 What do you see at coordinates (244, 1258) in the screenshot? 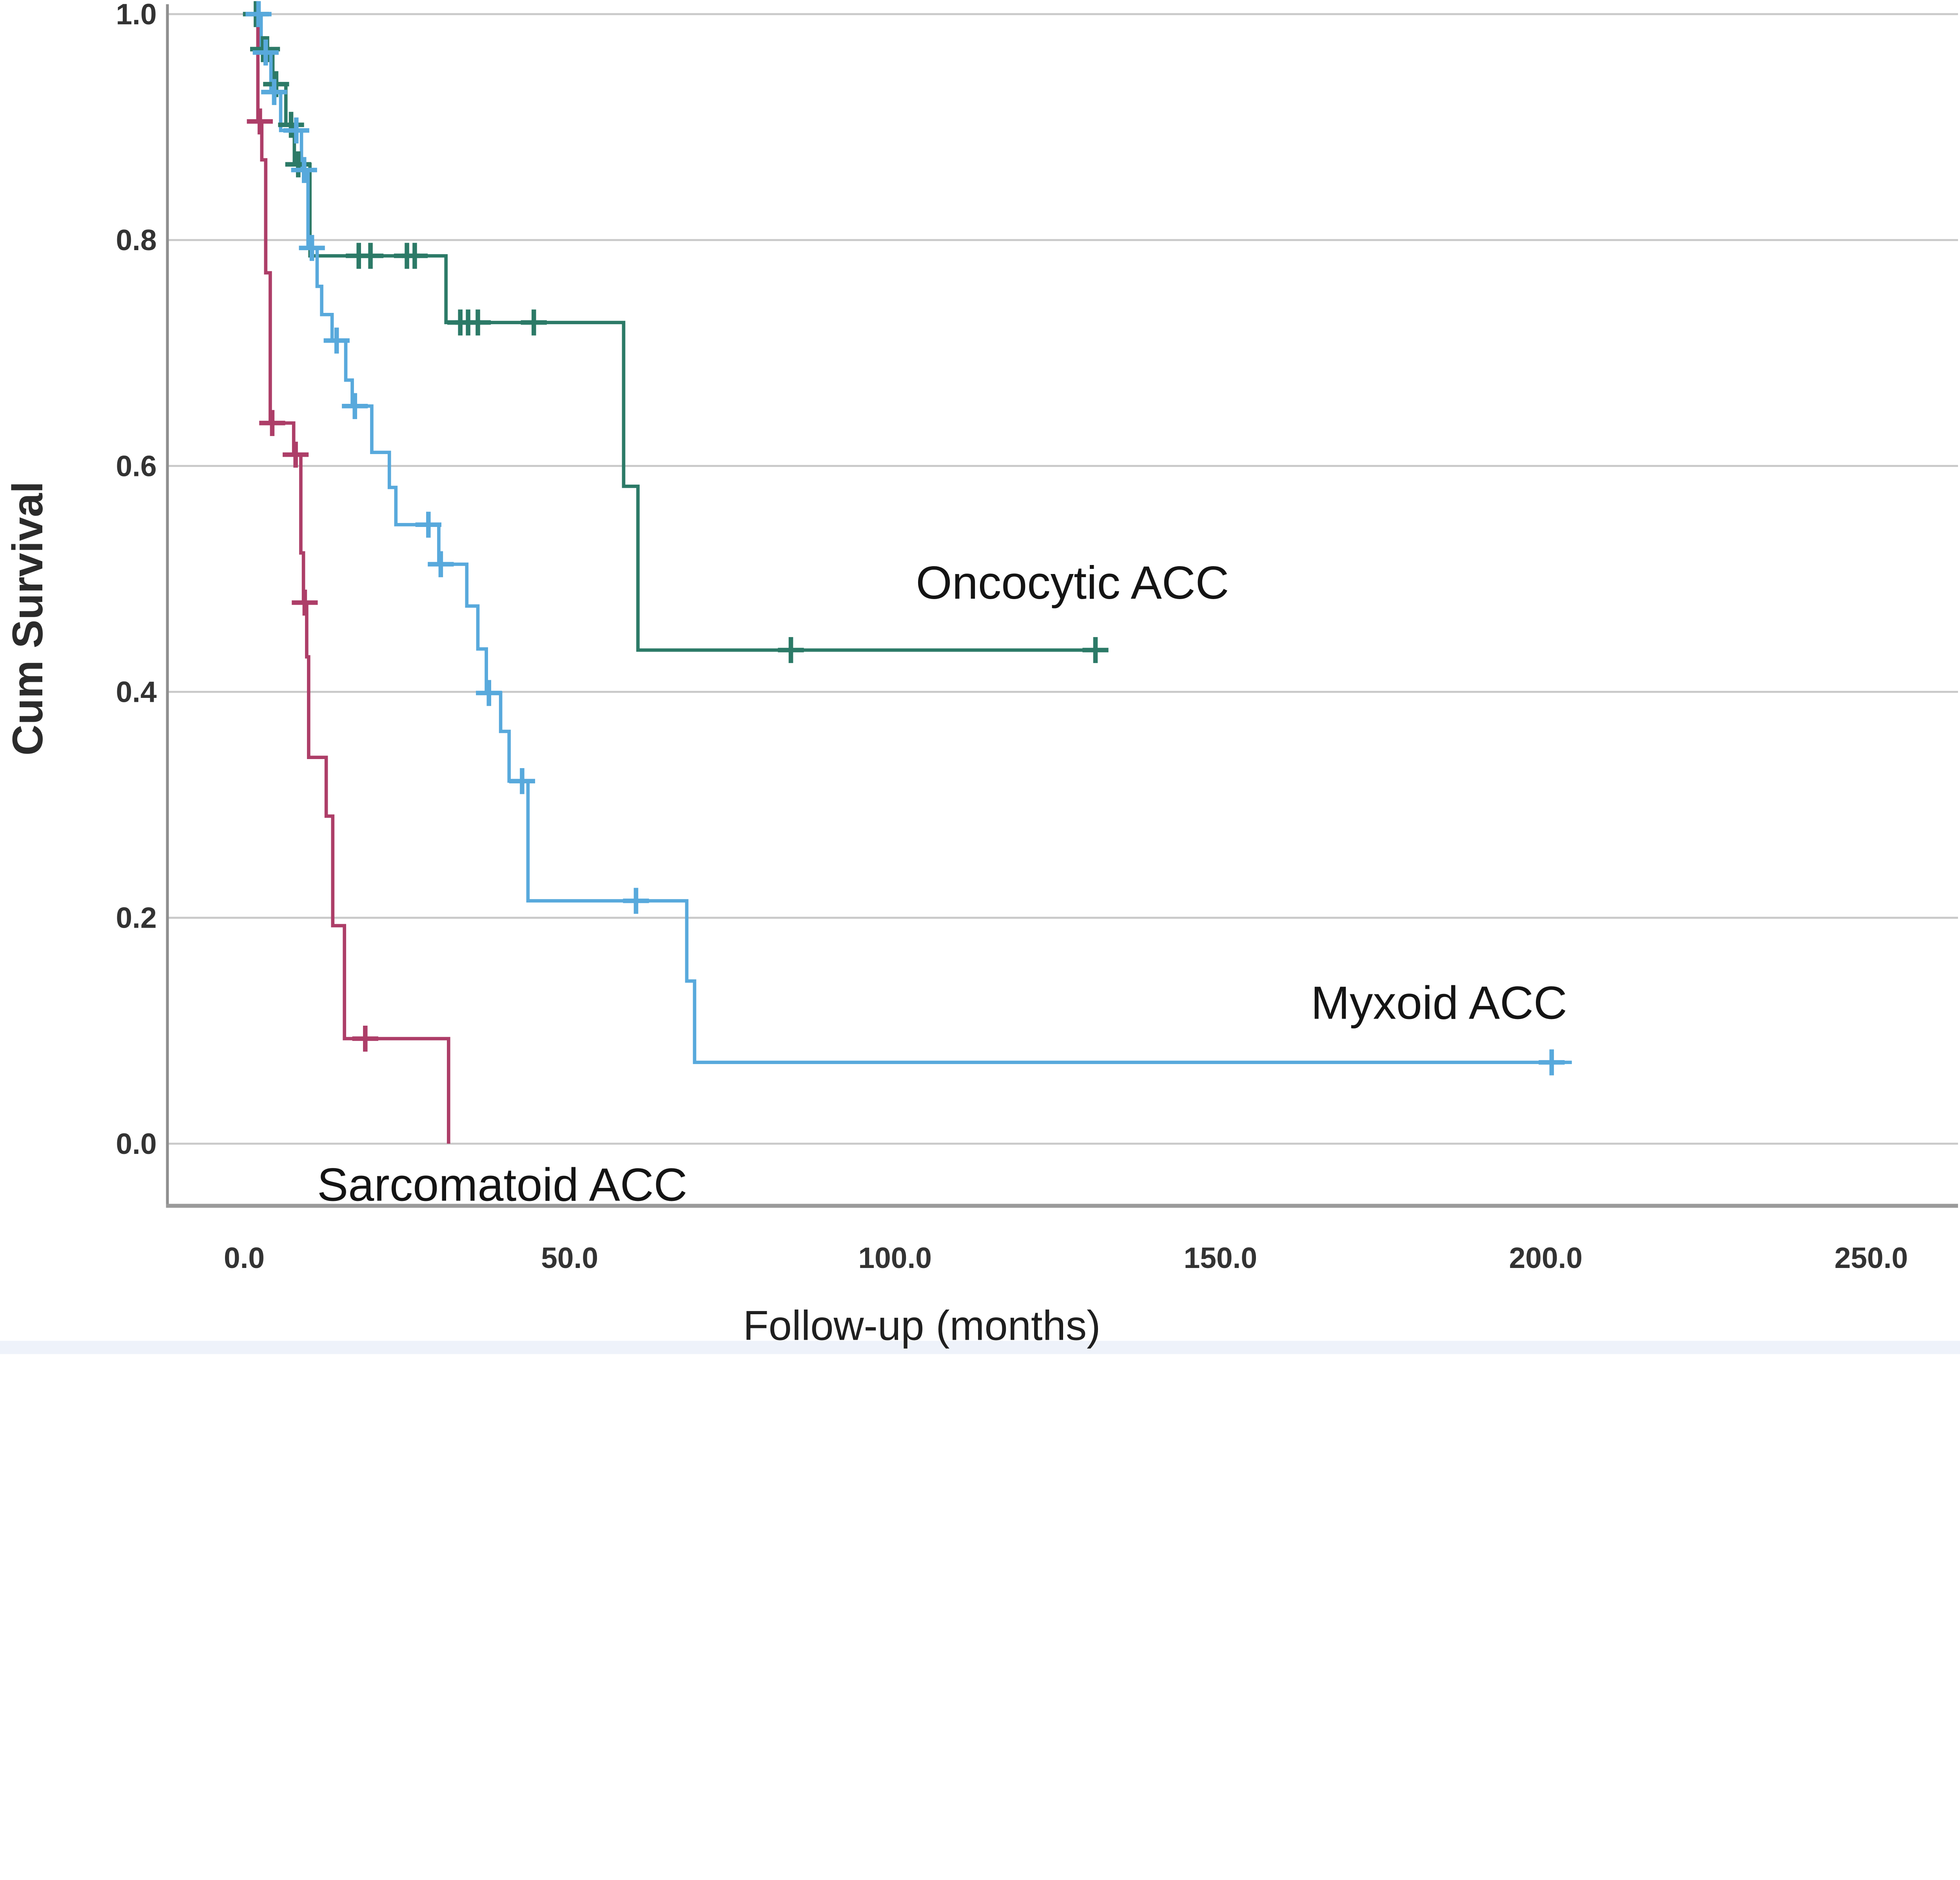
I see `x-tick-label-0.0: 0.0` at bounding box center [244, 1258].